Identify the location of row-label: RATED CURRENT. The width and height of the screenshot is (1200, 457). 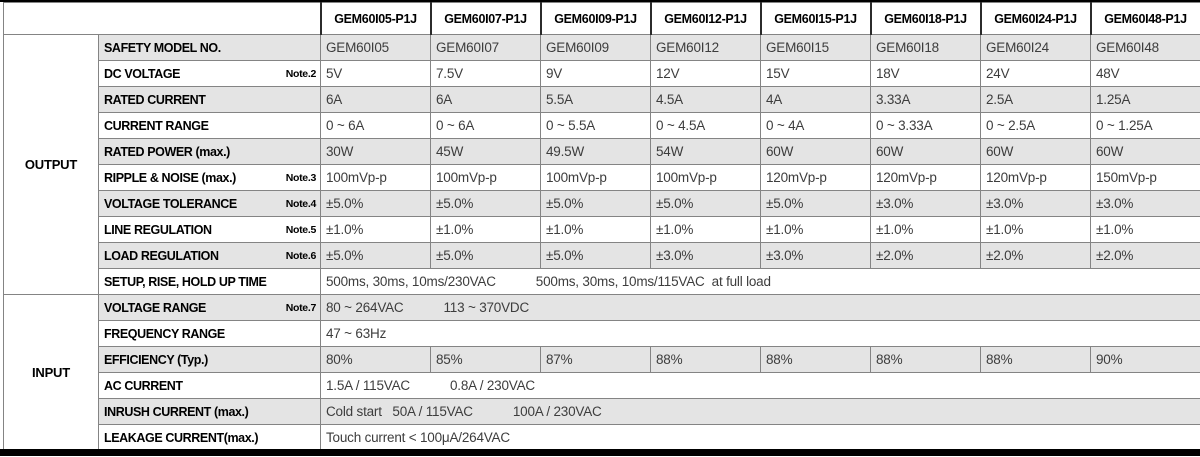
(210, 100).